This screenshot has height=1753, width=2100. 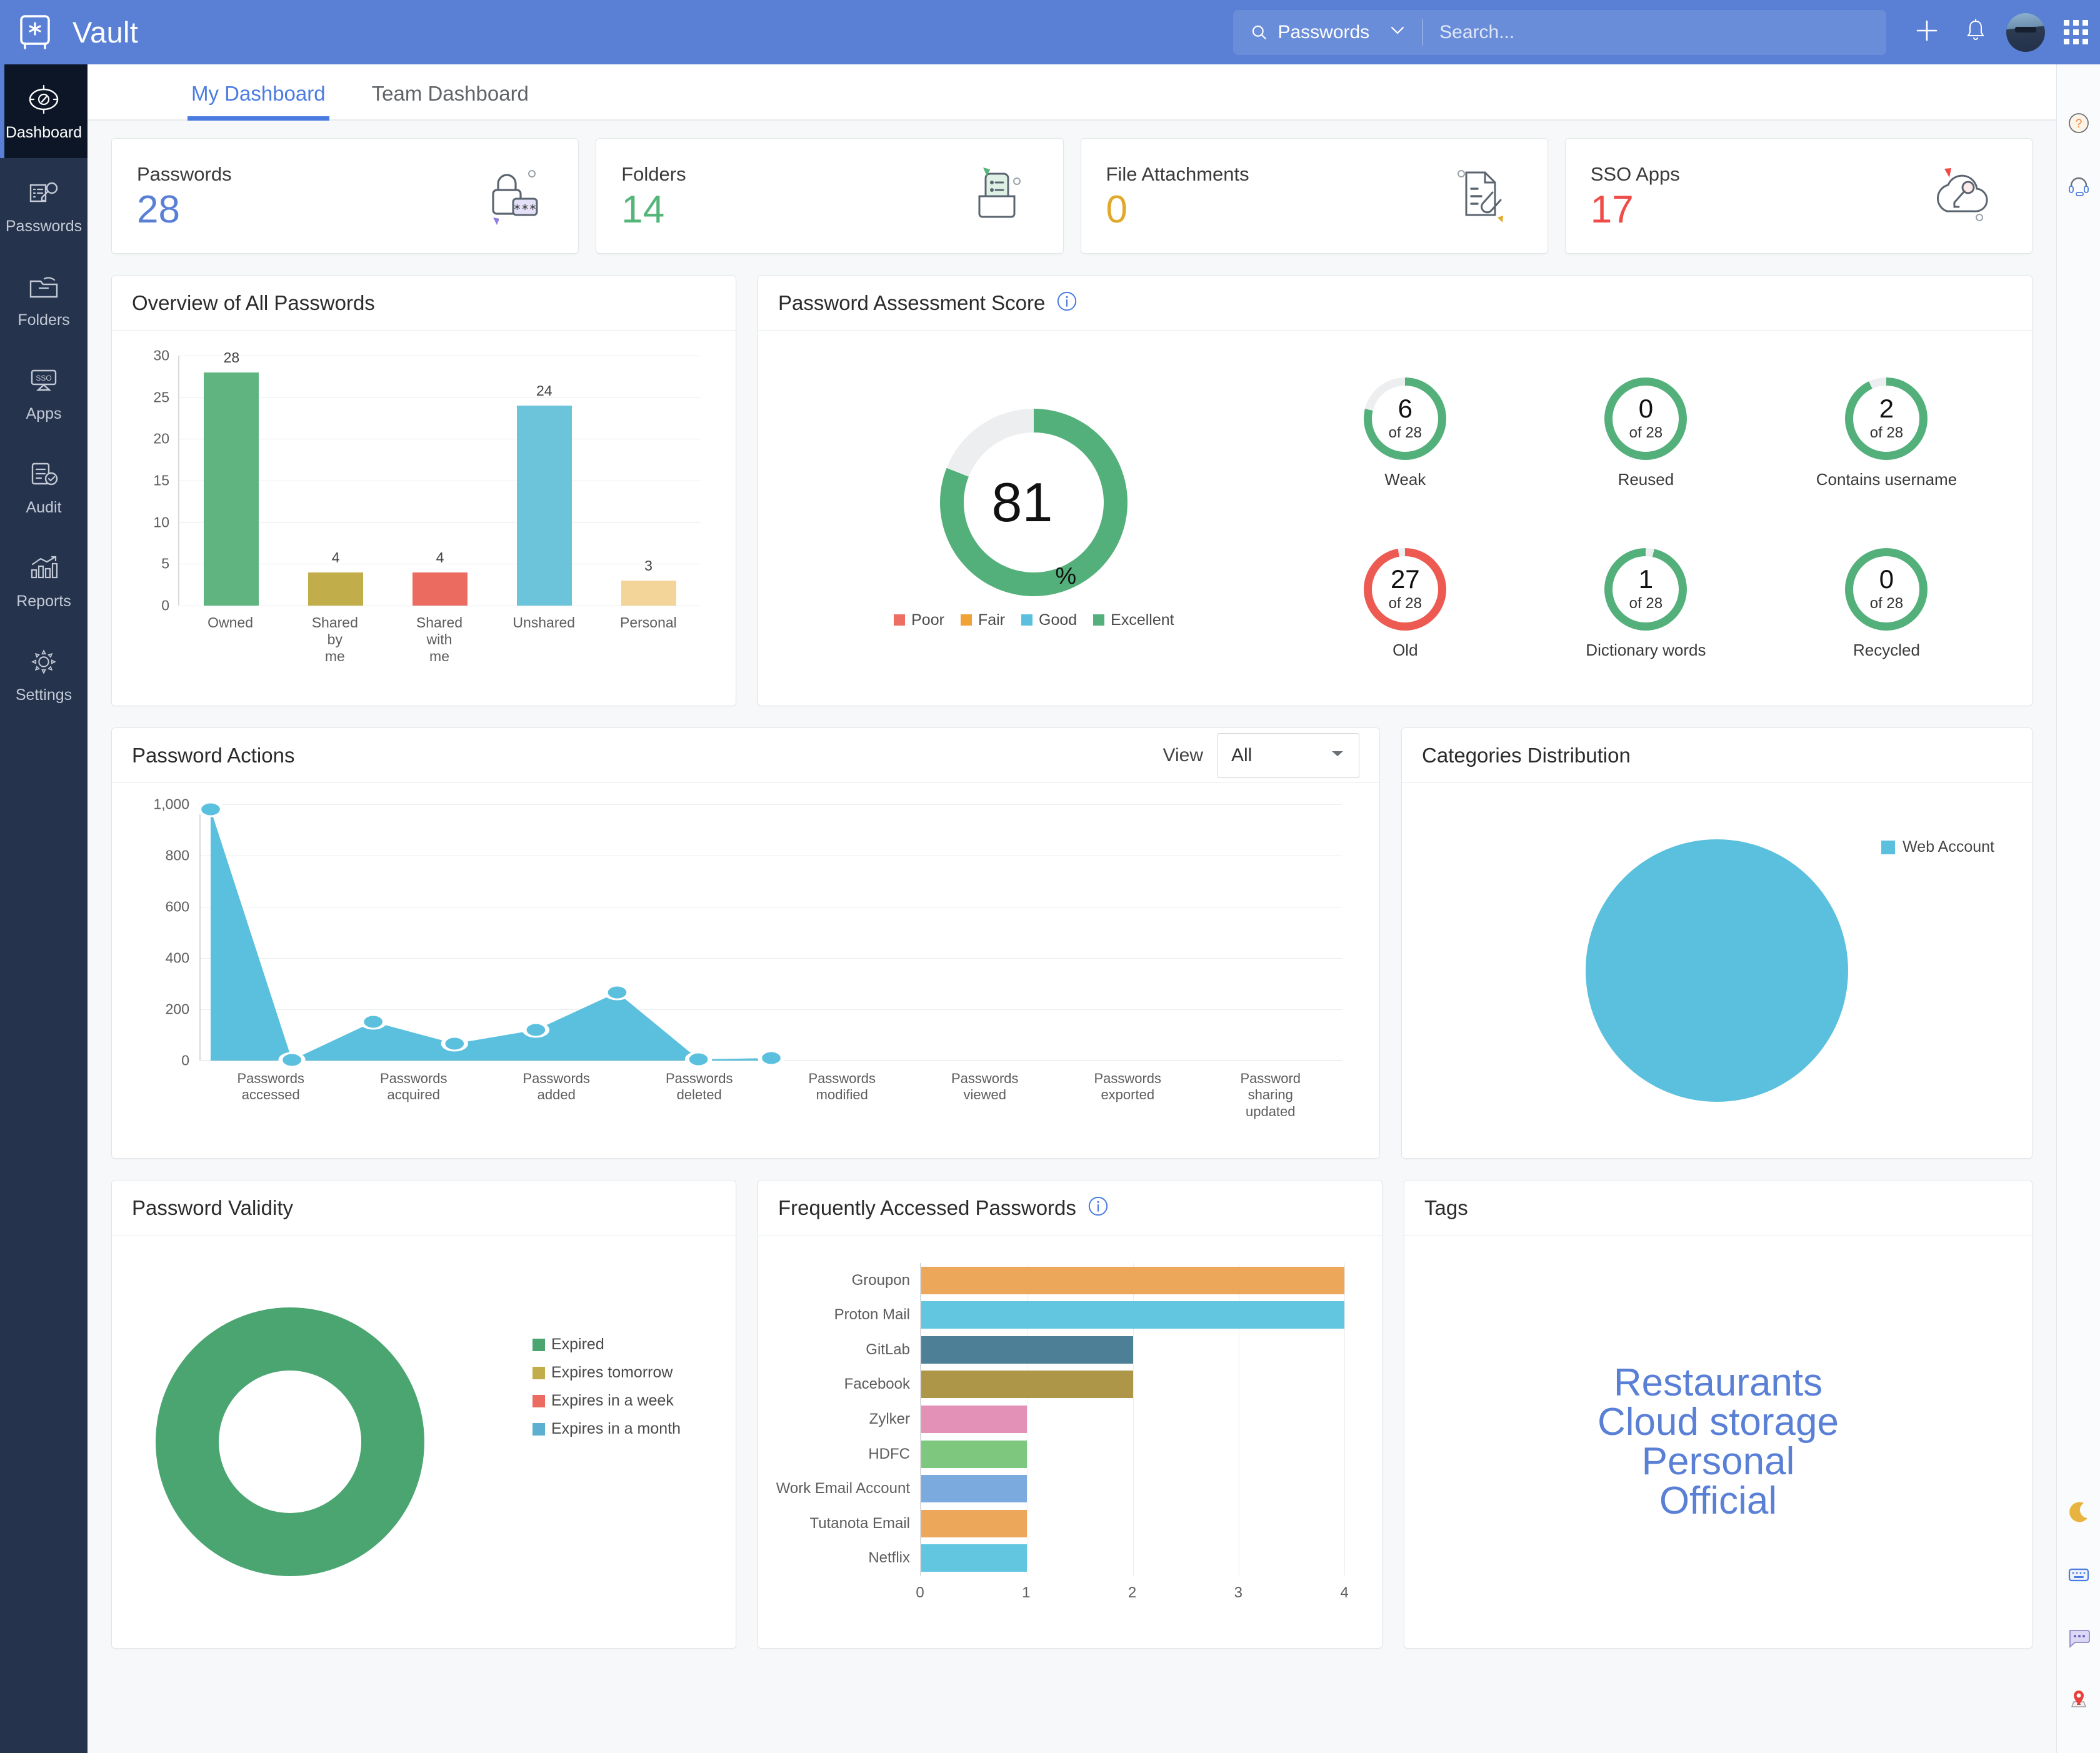 I want to click on sidebar-item-reports: Reports, so click(x=44, y=580).